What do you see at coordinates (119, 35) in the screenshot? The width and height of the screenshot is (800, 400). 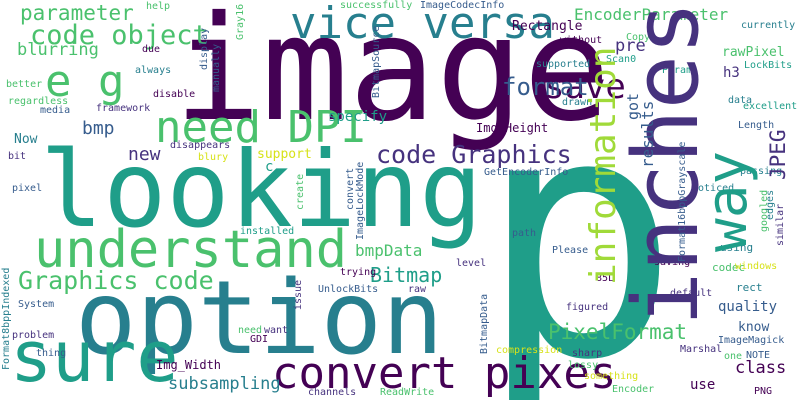 I see `word-code-object: code object` at bounding box center [119, 35].